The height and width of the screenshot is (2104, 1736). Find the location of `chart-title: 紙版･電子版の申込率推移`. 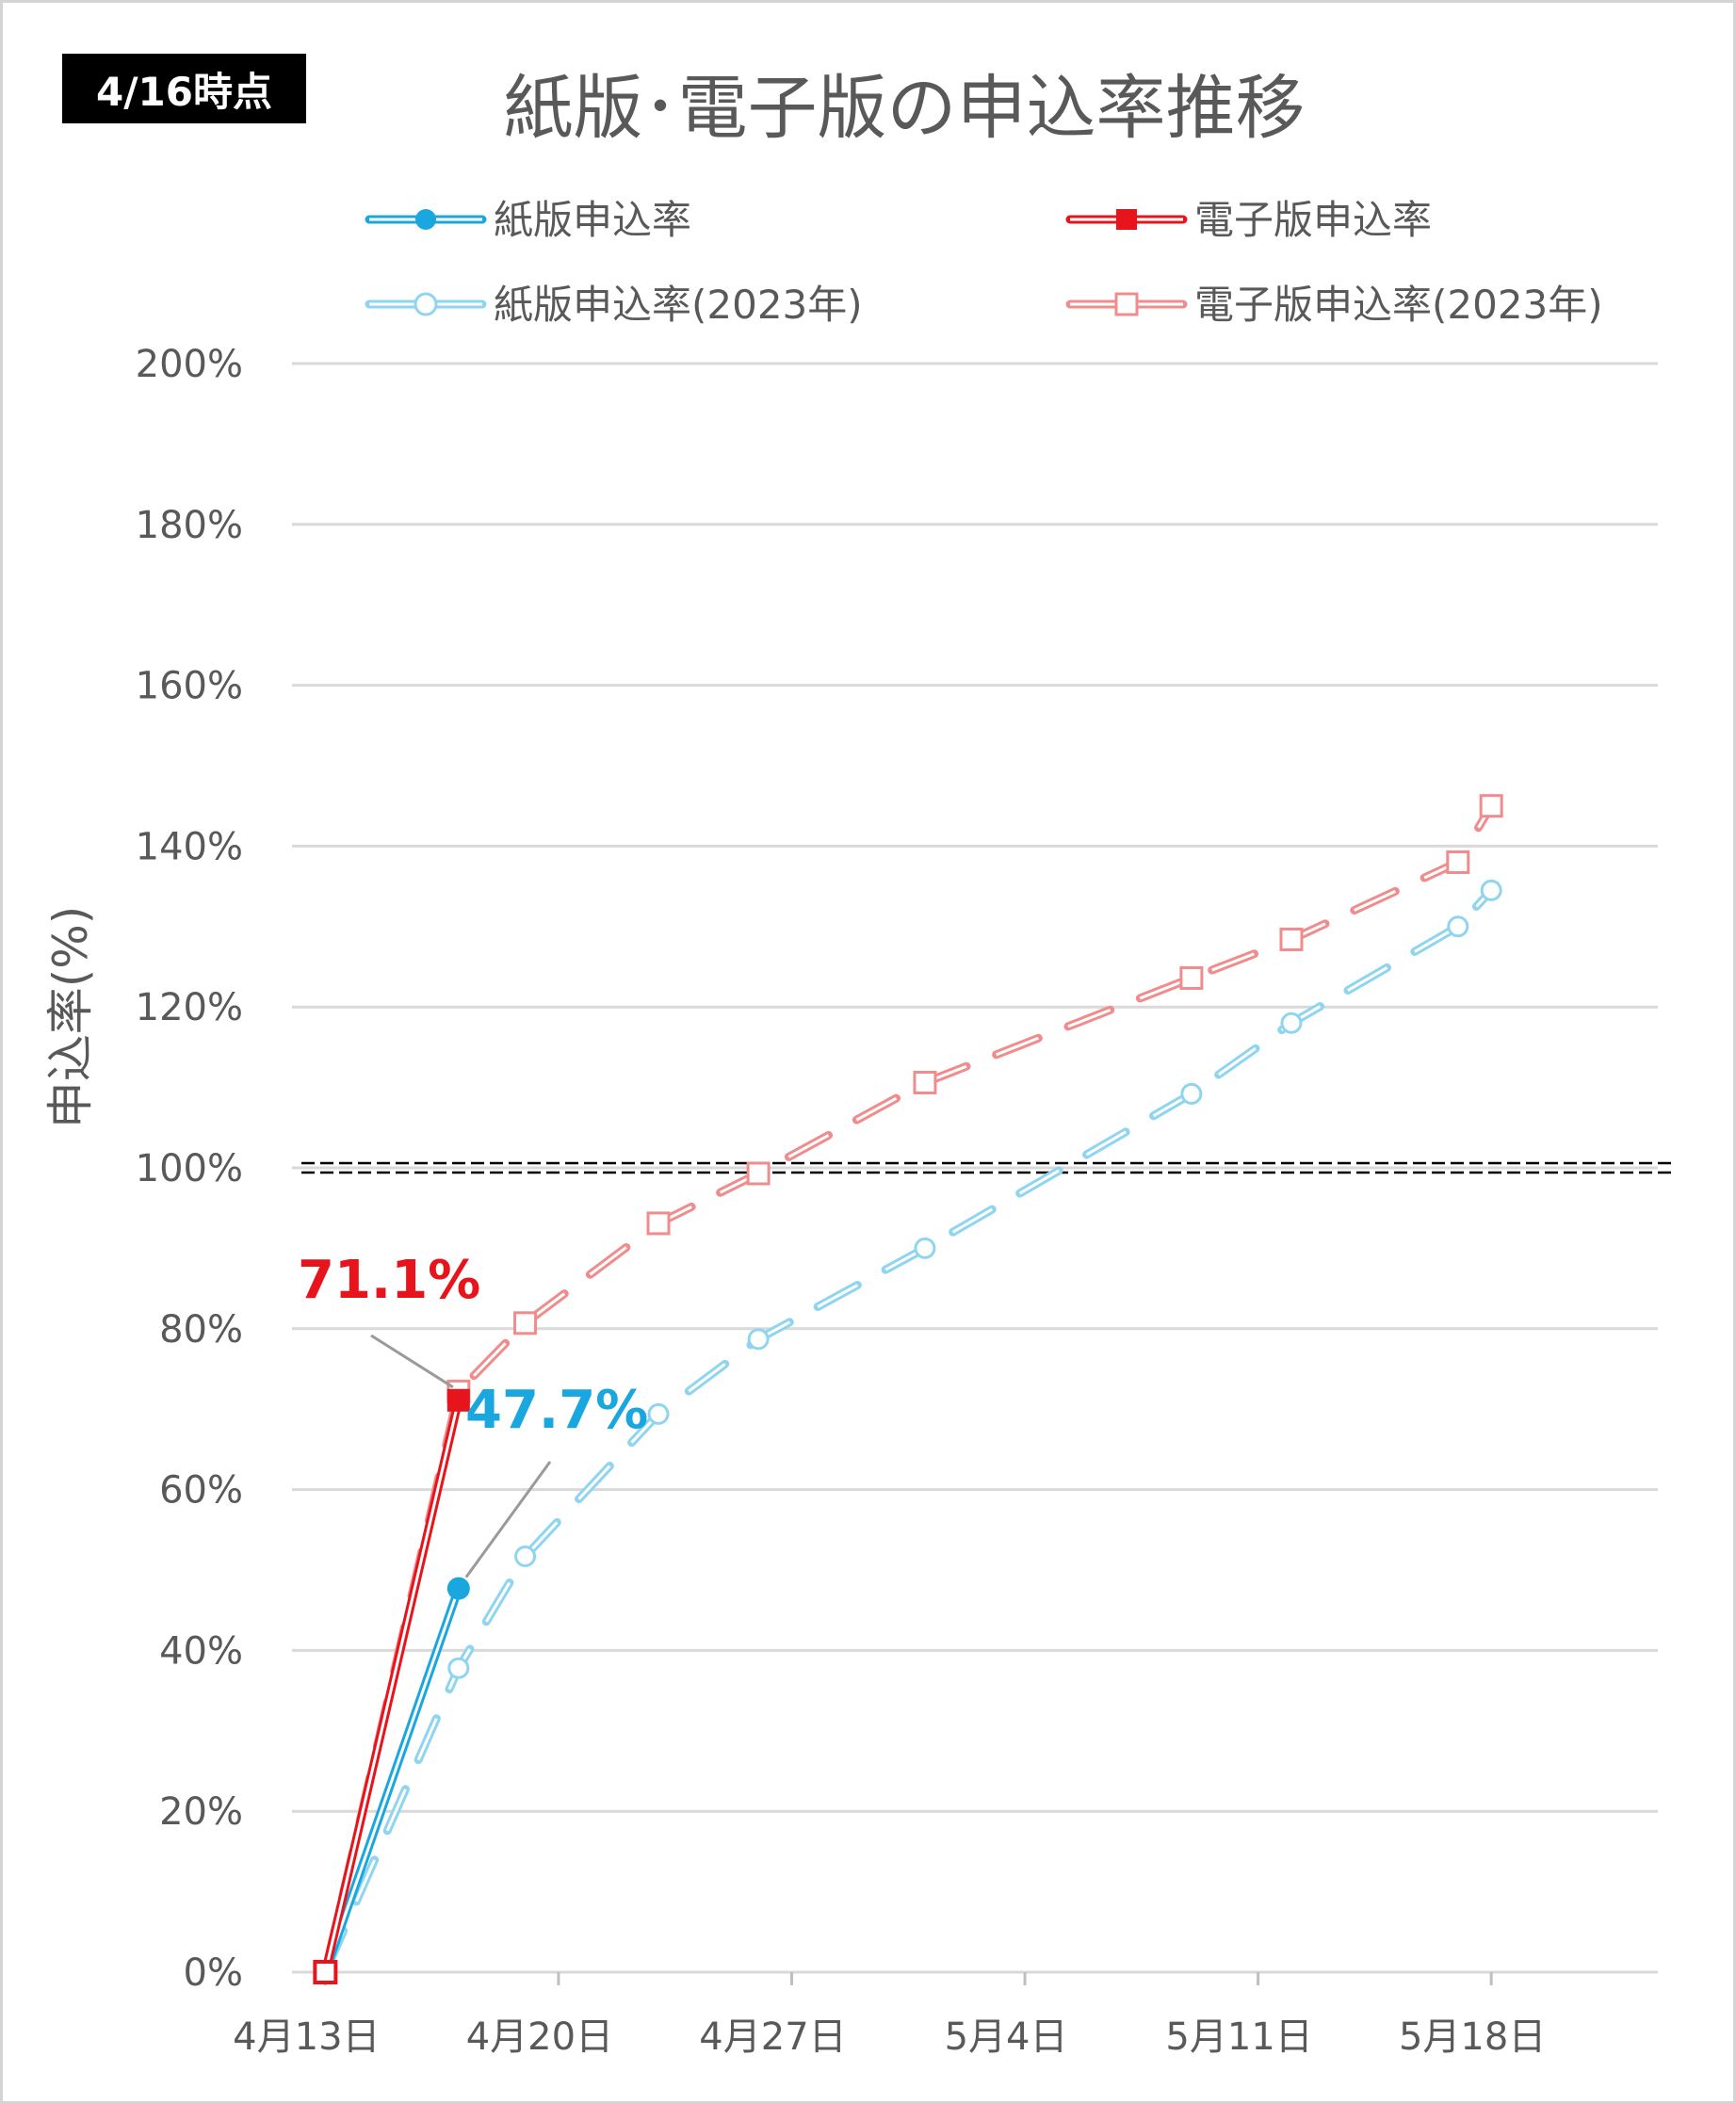

chart-title: 紙版･電子版の申込率推移 is located at coordinates (905, 108).